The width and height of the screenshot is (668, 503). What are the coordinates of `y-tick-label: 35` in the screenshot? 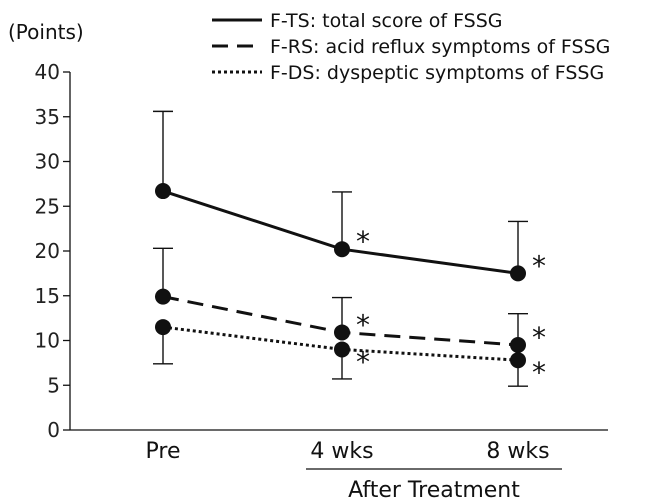 It's located at (47, 117).